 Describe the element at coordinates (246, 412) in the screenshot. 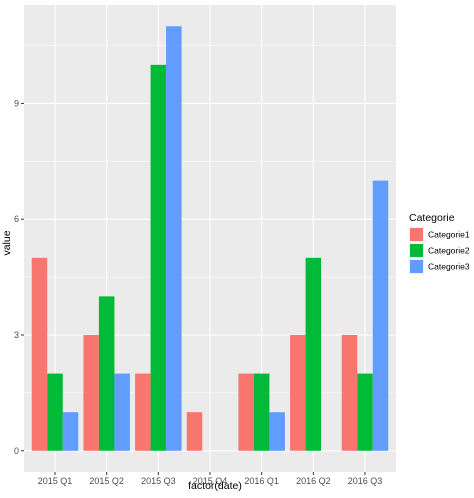

I see `bar-categorie1-2016-q1` at that location.